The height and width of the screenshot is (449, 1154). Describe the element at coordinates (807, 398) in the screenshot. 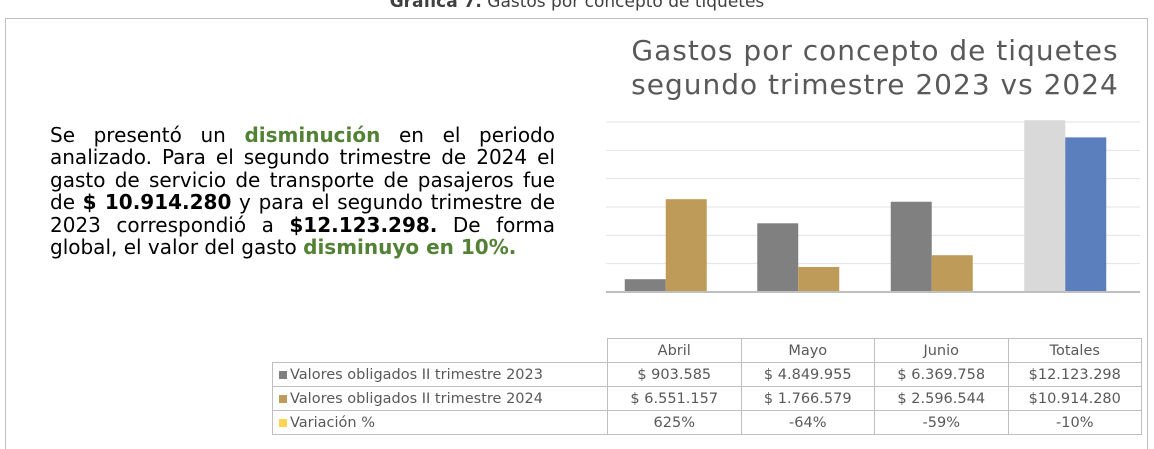

I see `value-cell: $ 1.766.579` at that location.